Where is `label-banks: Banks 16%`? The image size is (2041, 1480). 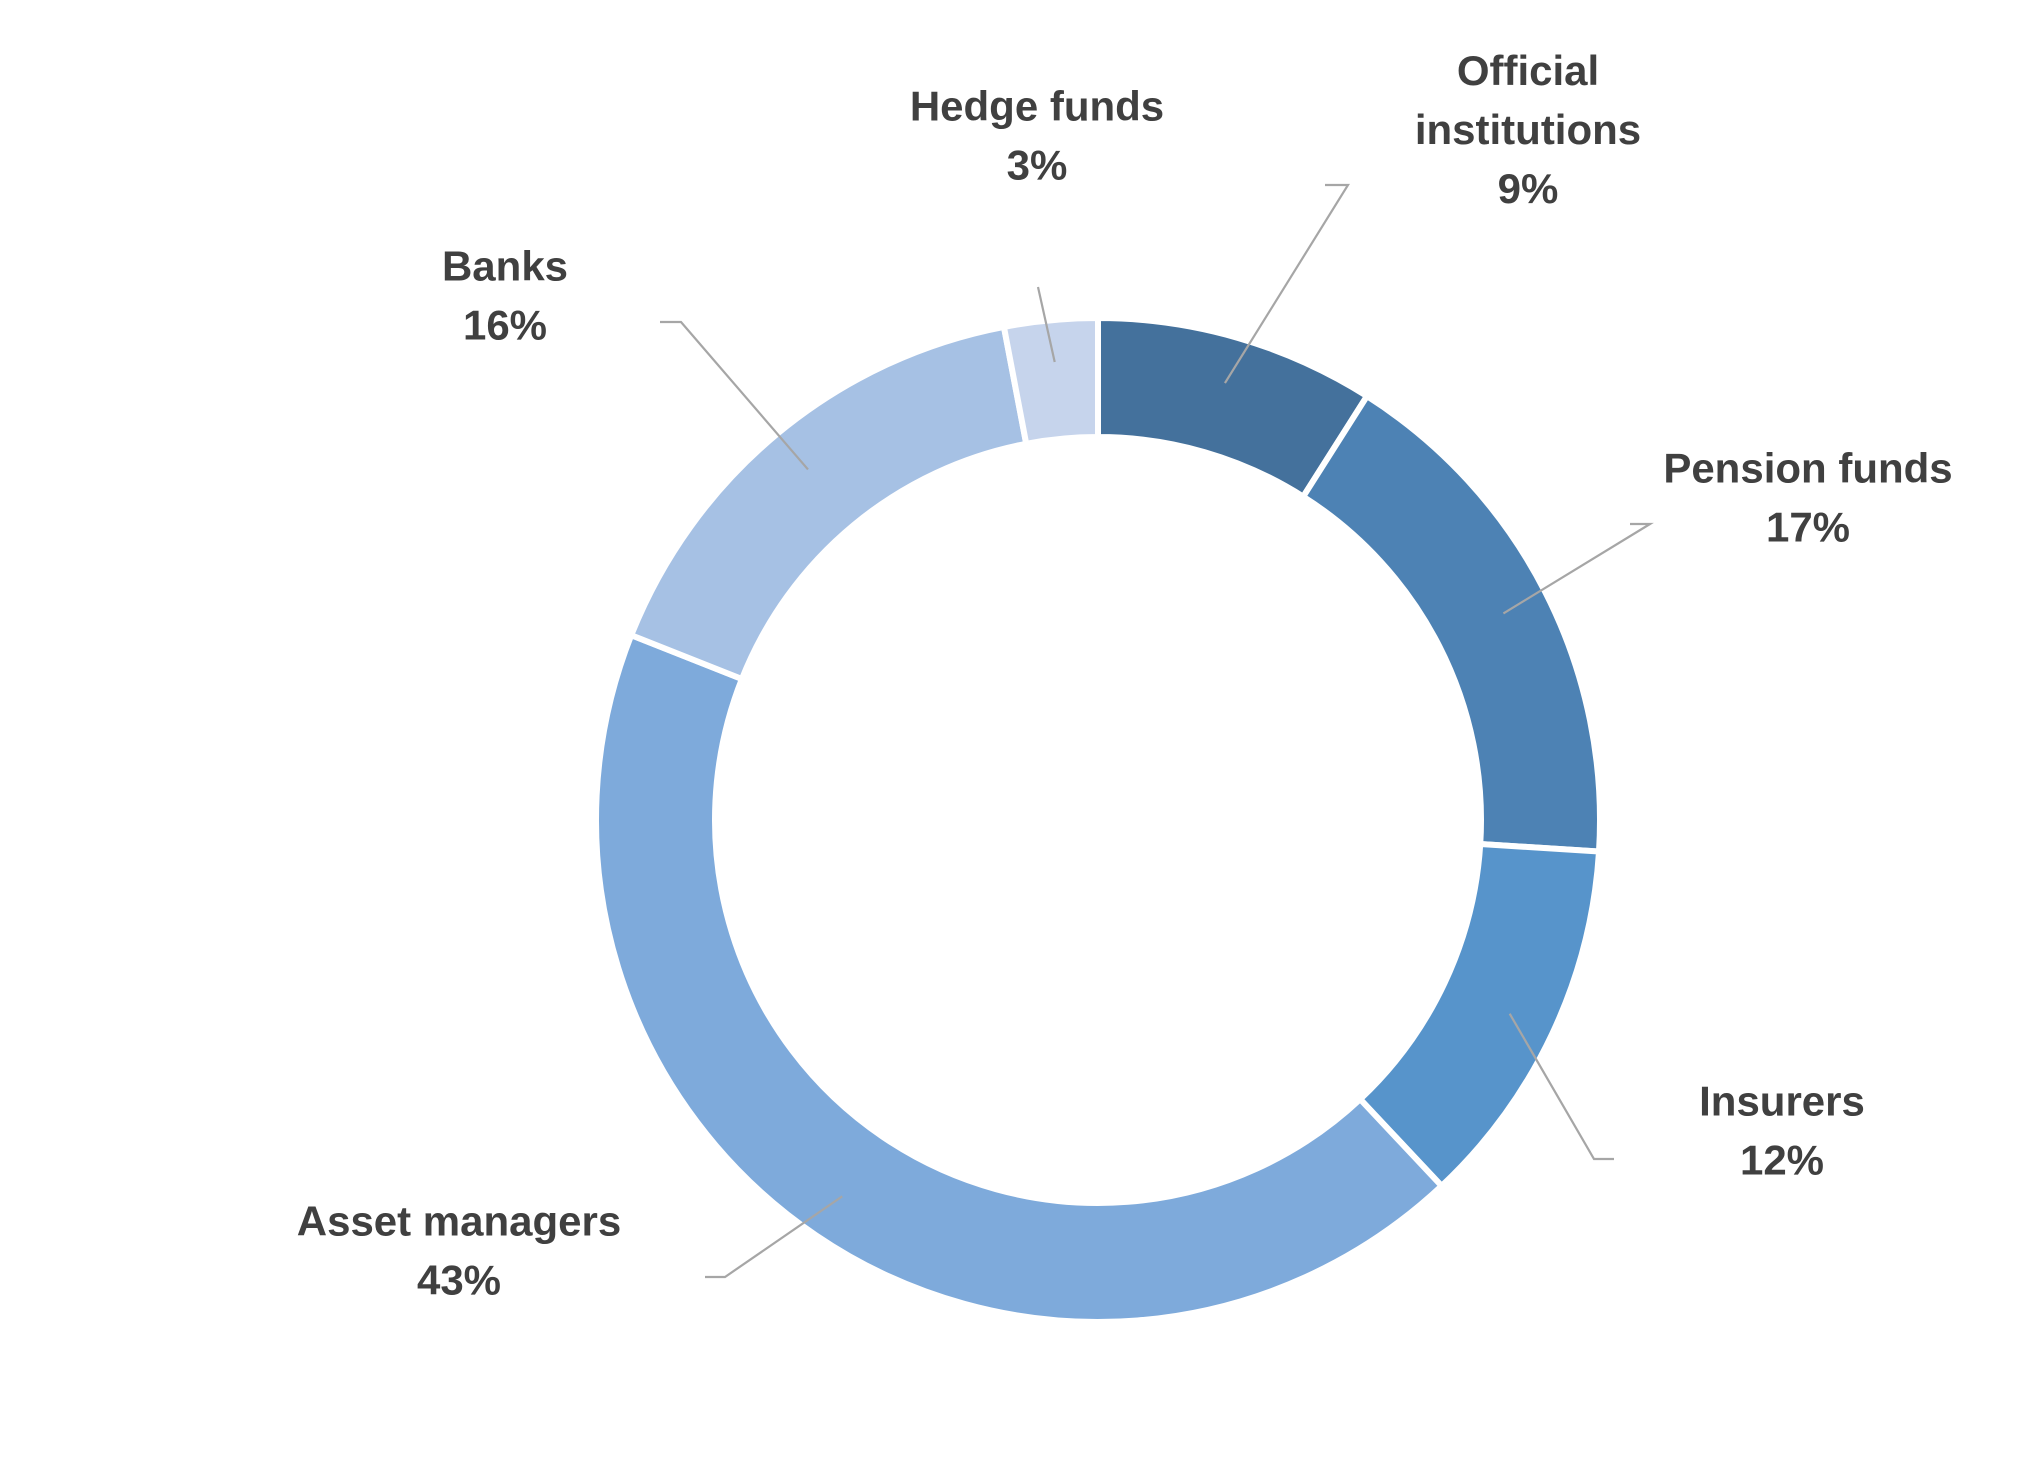 label-banks: Banks 16% is located at coordinates (505, 296).